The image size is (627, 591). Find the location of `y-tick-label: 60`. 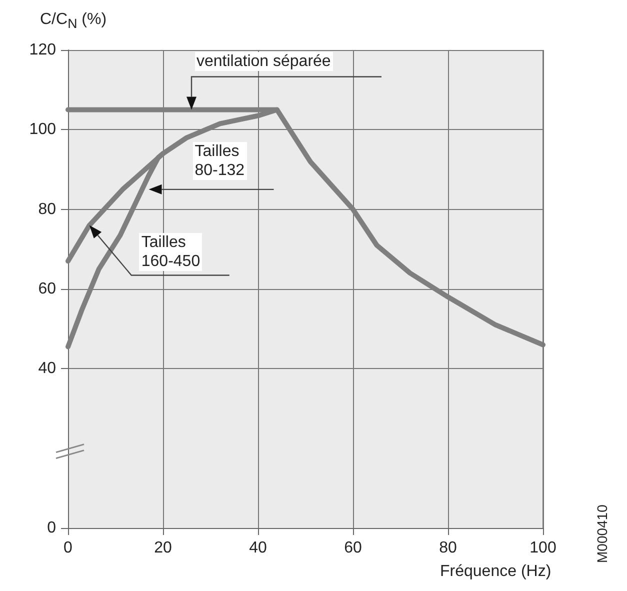

y-tick-label: 60 is located at coordinates (47, 289).